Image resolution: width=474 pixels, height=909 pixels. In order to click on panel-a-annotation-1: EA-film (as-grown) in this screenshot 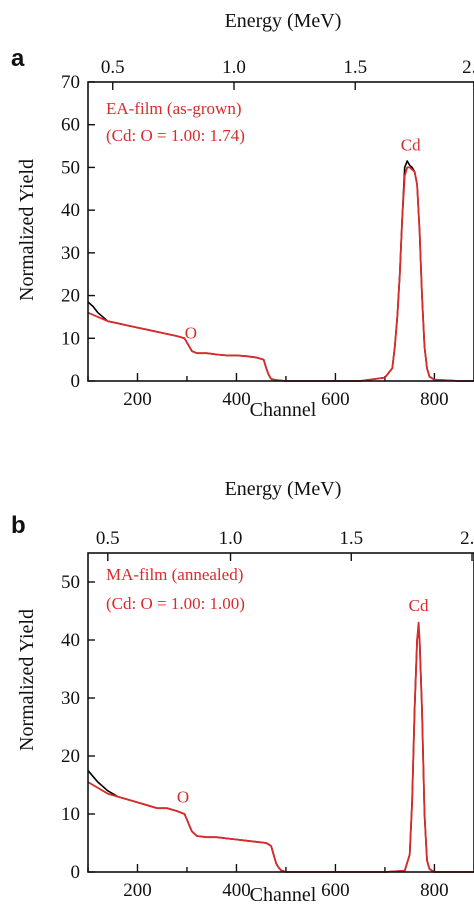, I will do `click(174, 108)`.